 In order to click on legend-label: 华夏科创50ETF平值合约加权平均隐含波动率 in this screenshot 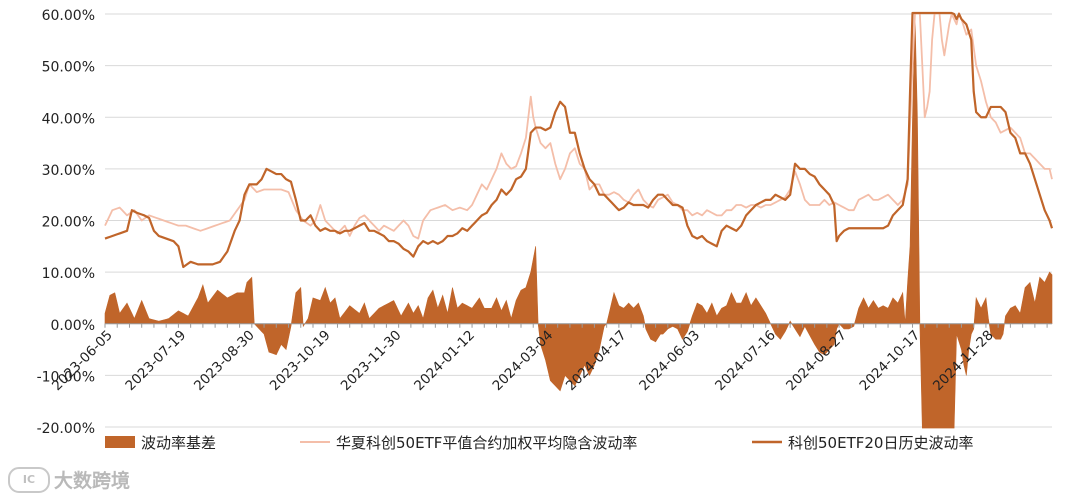, I will do `click(486, 443)`.